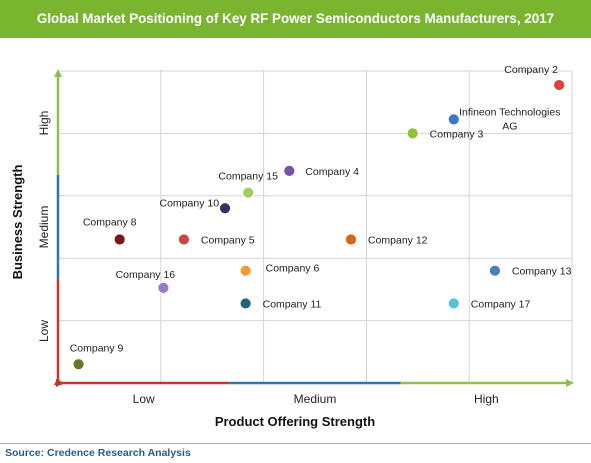  What do you see at coordinates (44, 331) in the screenshot?
I see `y-tick-label: Low` at bounding box center [44, 331].